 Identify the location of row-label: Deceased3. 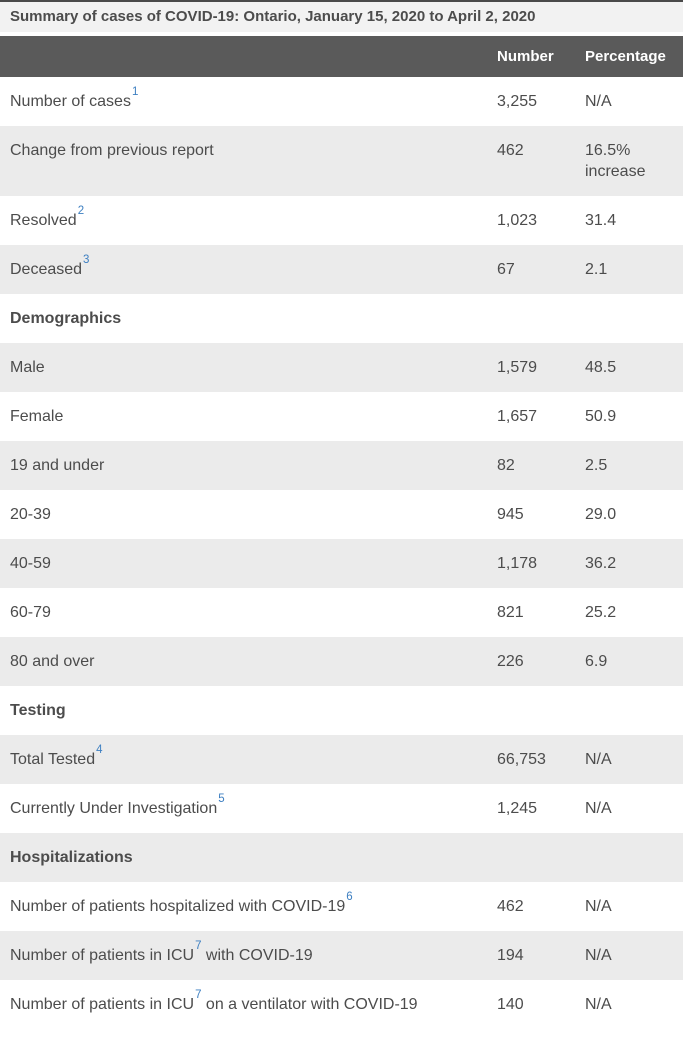
(248, 269).